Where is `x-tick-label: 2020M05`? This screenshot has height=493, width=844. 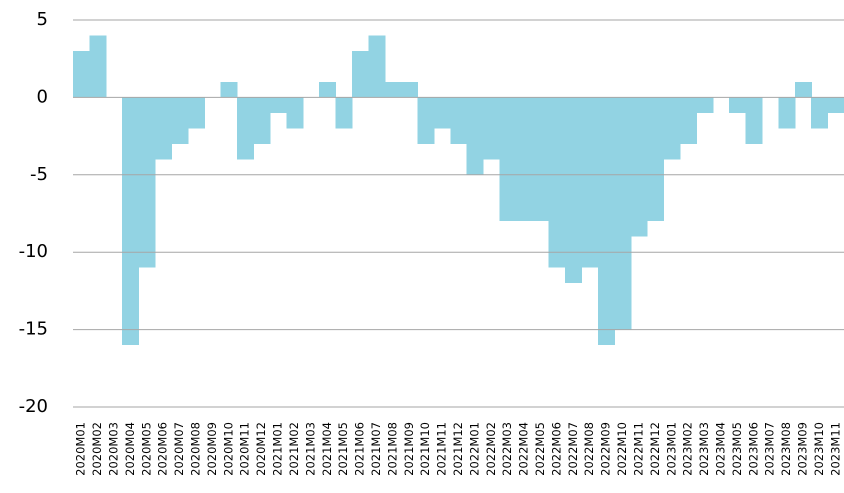 x-tick-label: 2020M05 is located at coordinates (146, 449).